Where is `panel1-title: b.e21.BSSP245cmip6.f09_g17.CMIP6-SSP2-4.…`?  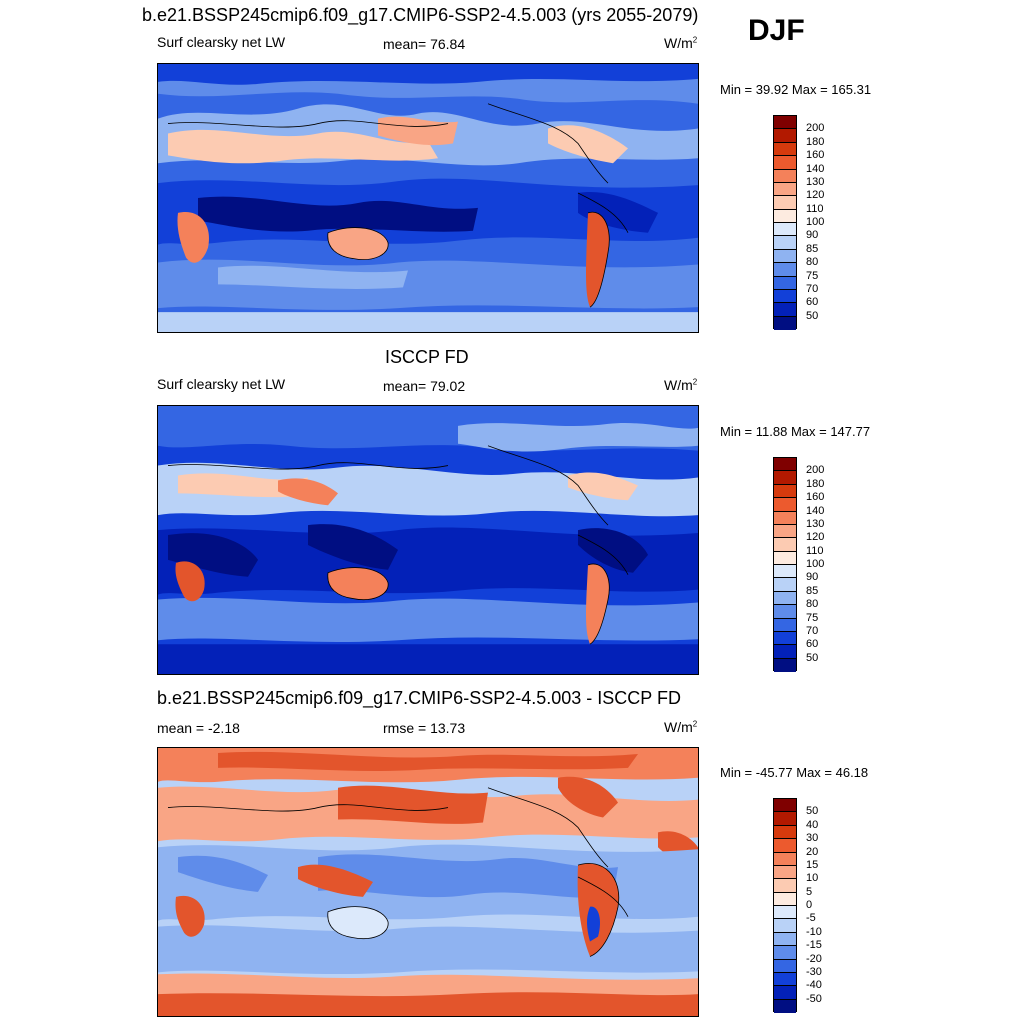
panel1-title: b.e21.BSSP245cmip6.f09_g17.CMIP6-SSP2-4.… is located at coordinates (420, 15).